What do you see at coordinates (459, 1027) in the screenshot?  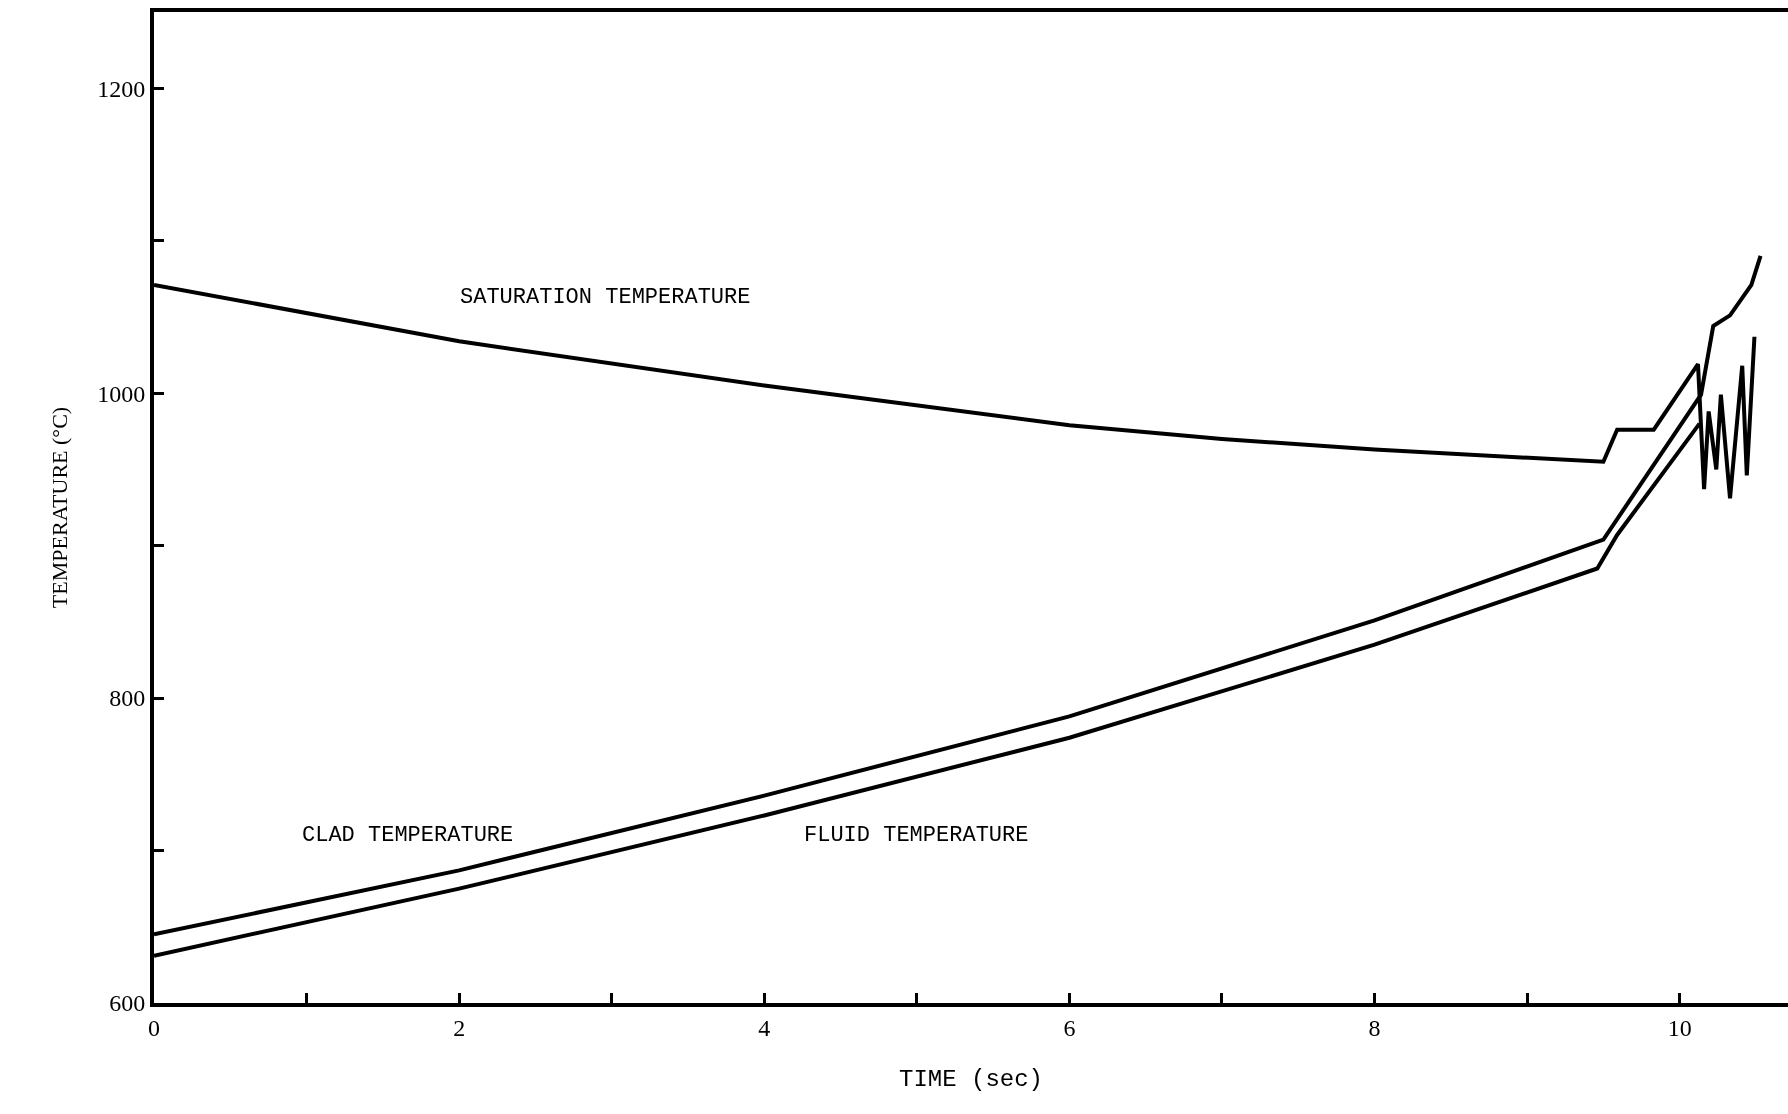 I see `x-tick-label: 2` at bounding box center [459, 1027].